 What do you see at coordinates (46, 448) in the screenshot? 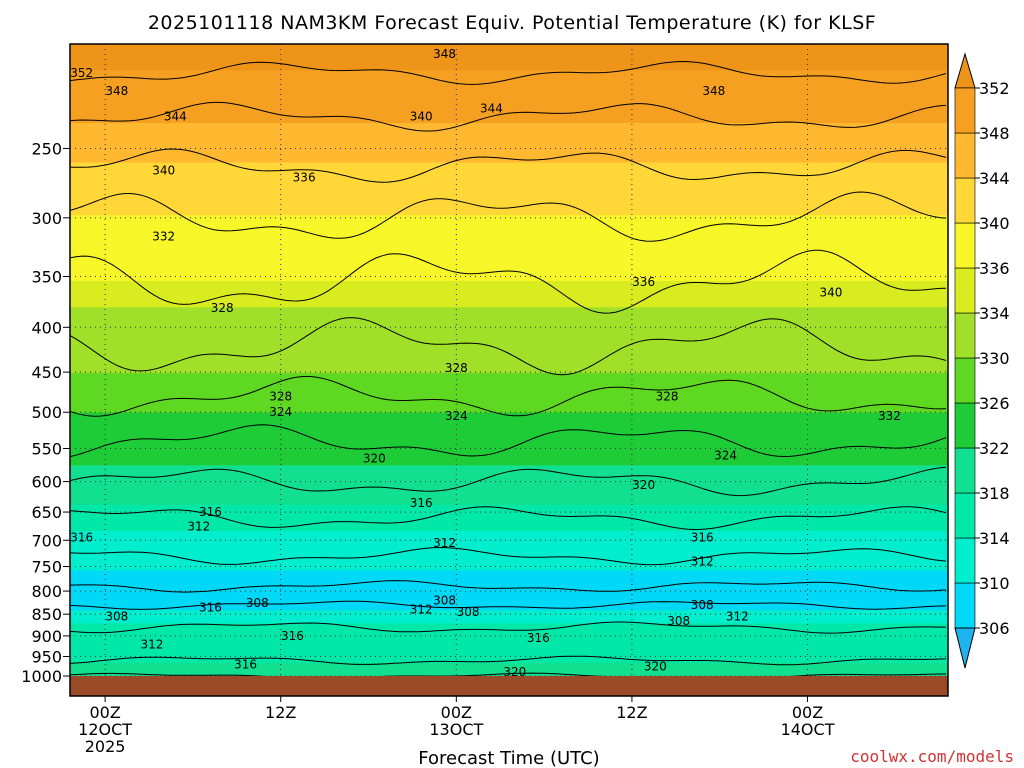
I see `y-tick-label: 550` at bounding box center [46, 448].